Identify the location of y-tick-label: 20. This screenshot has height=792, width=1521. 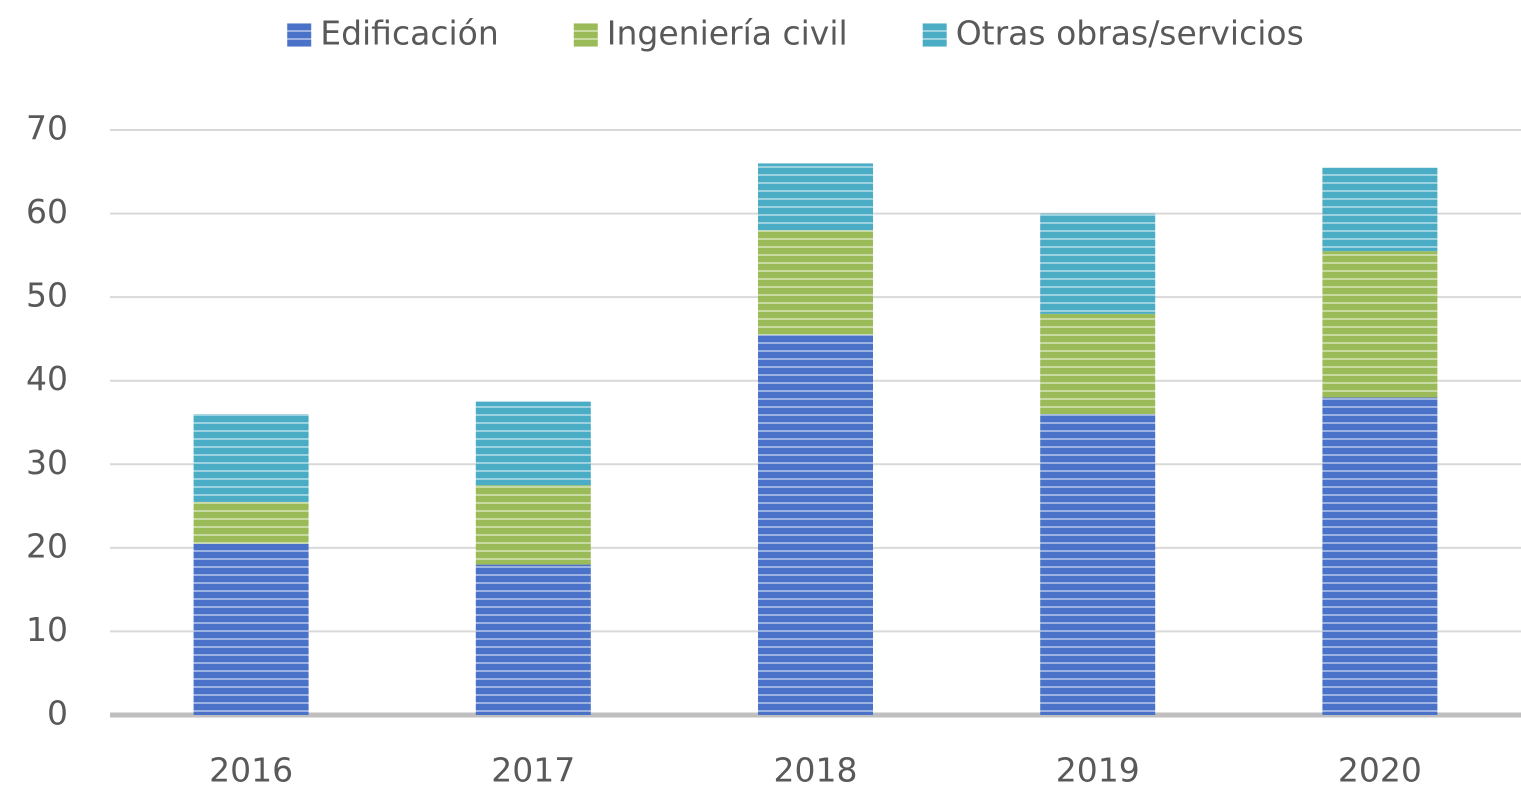
(47, 545).